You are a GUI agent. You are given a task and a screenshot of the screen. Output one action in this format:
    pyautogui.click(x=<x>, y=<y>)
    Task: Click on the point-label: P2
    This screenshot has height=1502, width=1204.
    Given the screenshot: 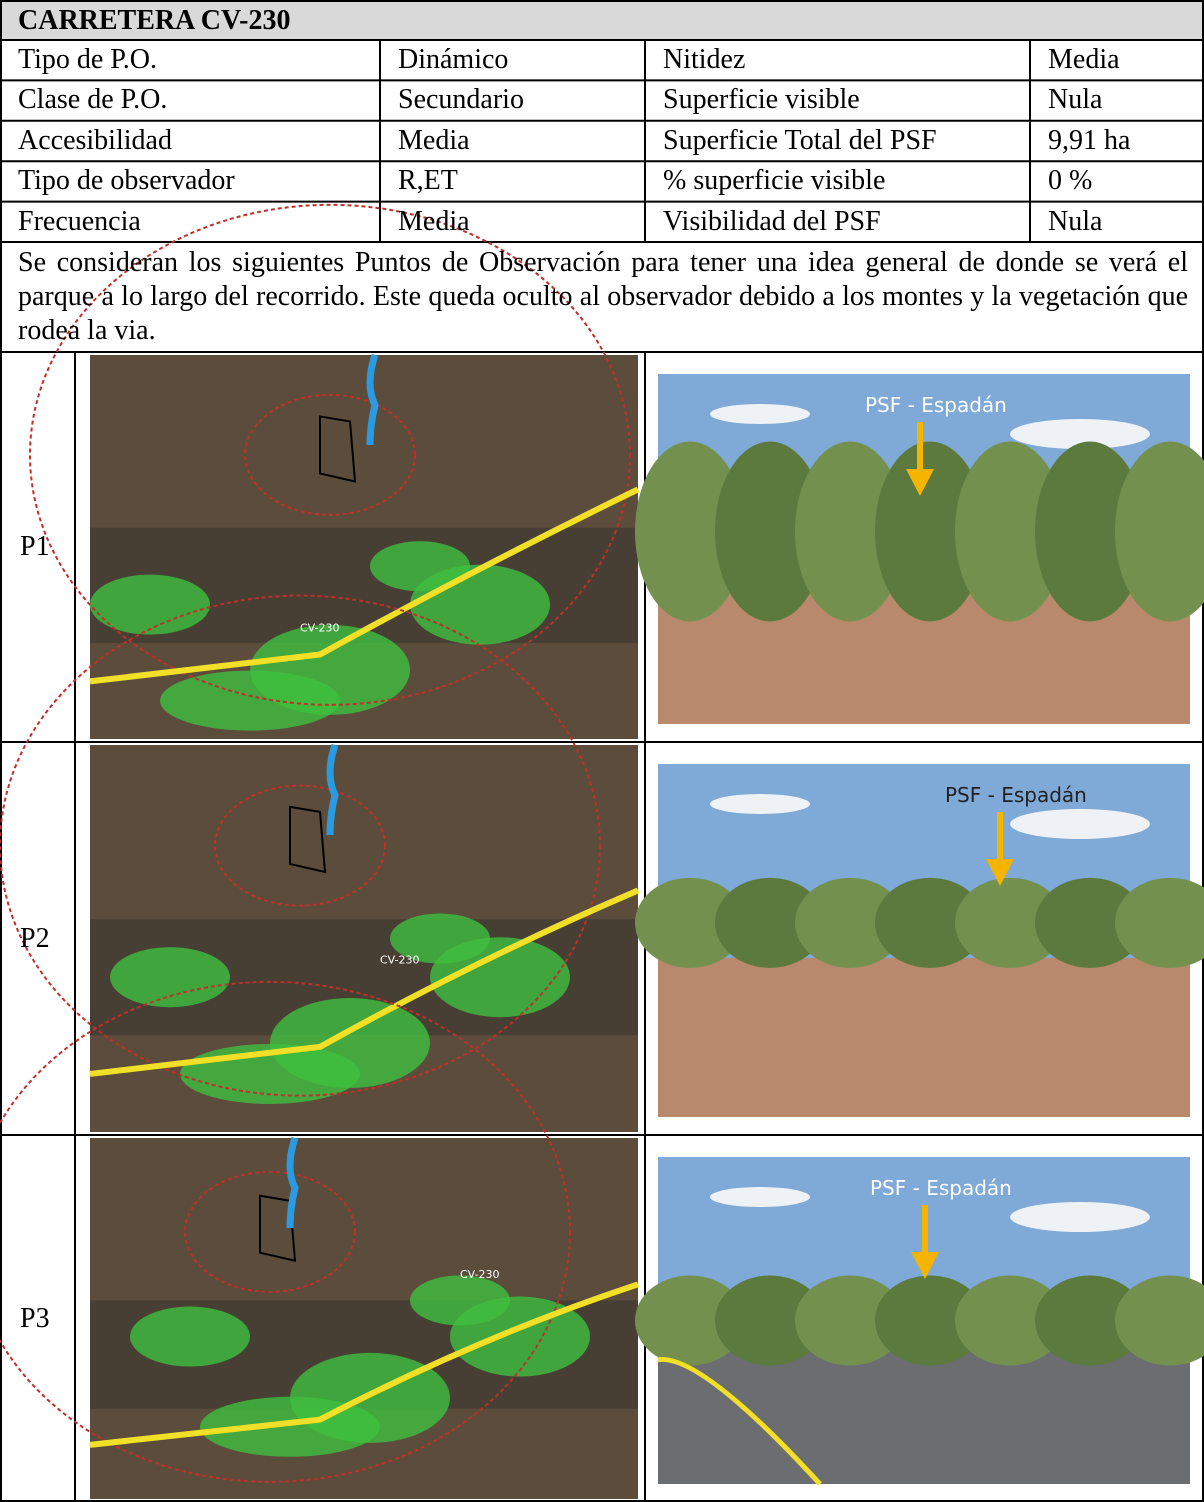 What is the action you would take?
    pyautogui.click(x=35, y=938)
    